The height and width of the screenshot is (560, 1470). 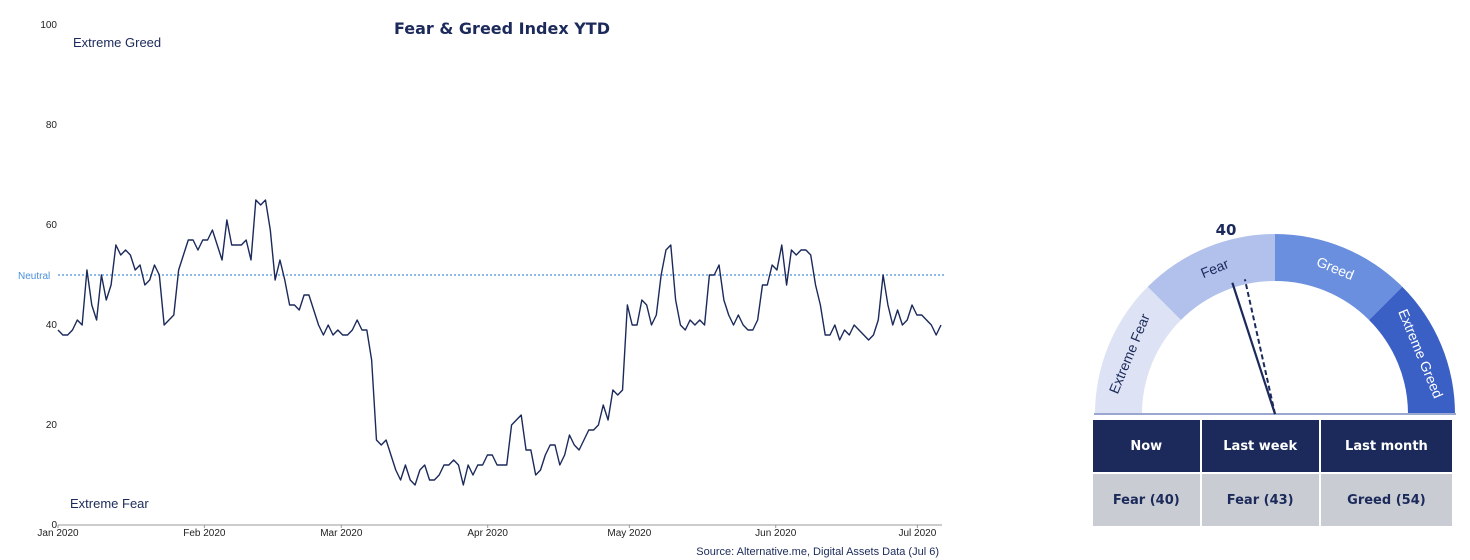 I want to click on header-last-month: Last month, so click(x=1386, y=446).